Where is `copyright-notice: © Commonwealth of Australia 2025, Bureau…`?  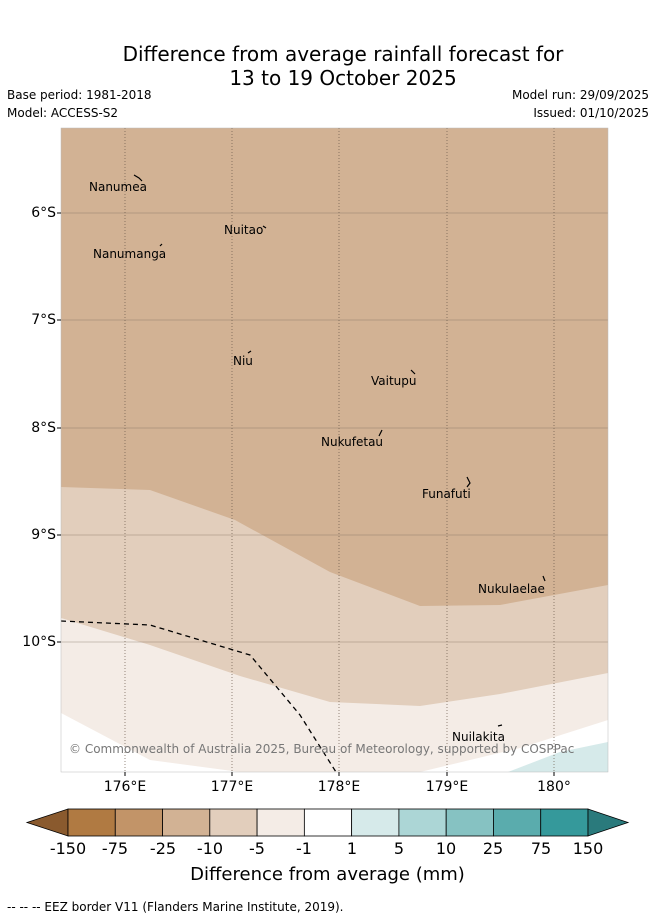
copyright-notice: © Commonwealth of Australia 2025, Bureau… is located at coordinates (322, 749).